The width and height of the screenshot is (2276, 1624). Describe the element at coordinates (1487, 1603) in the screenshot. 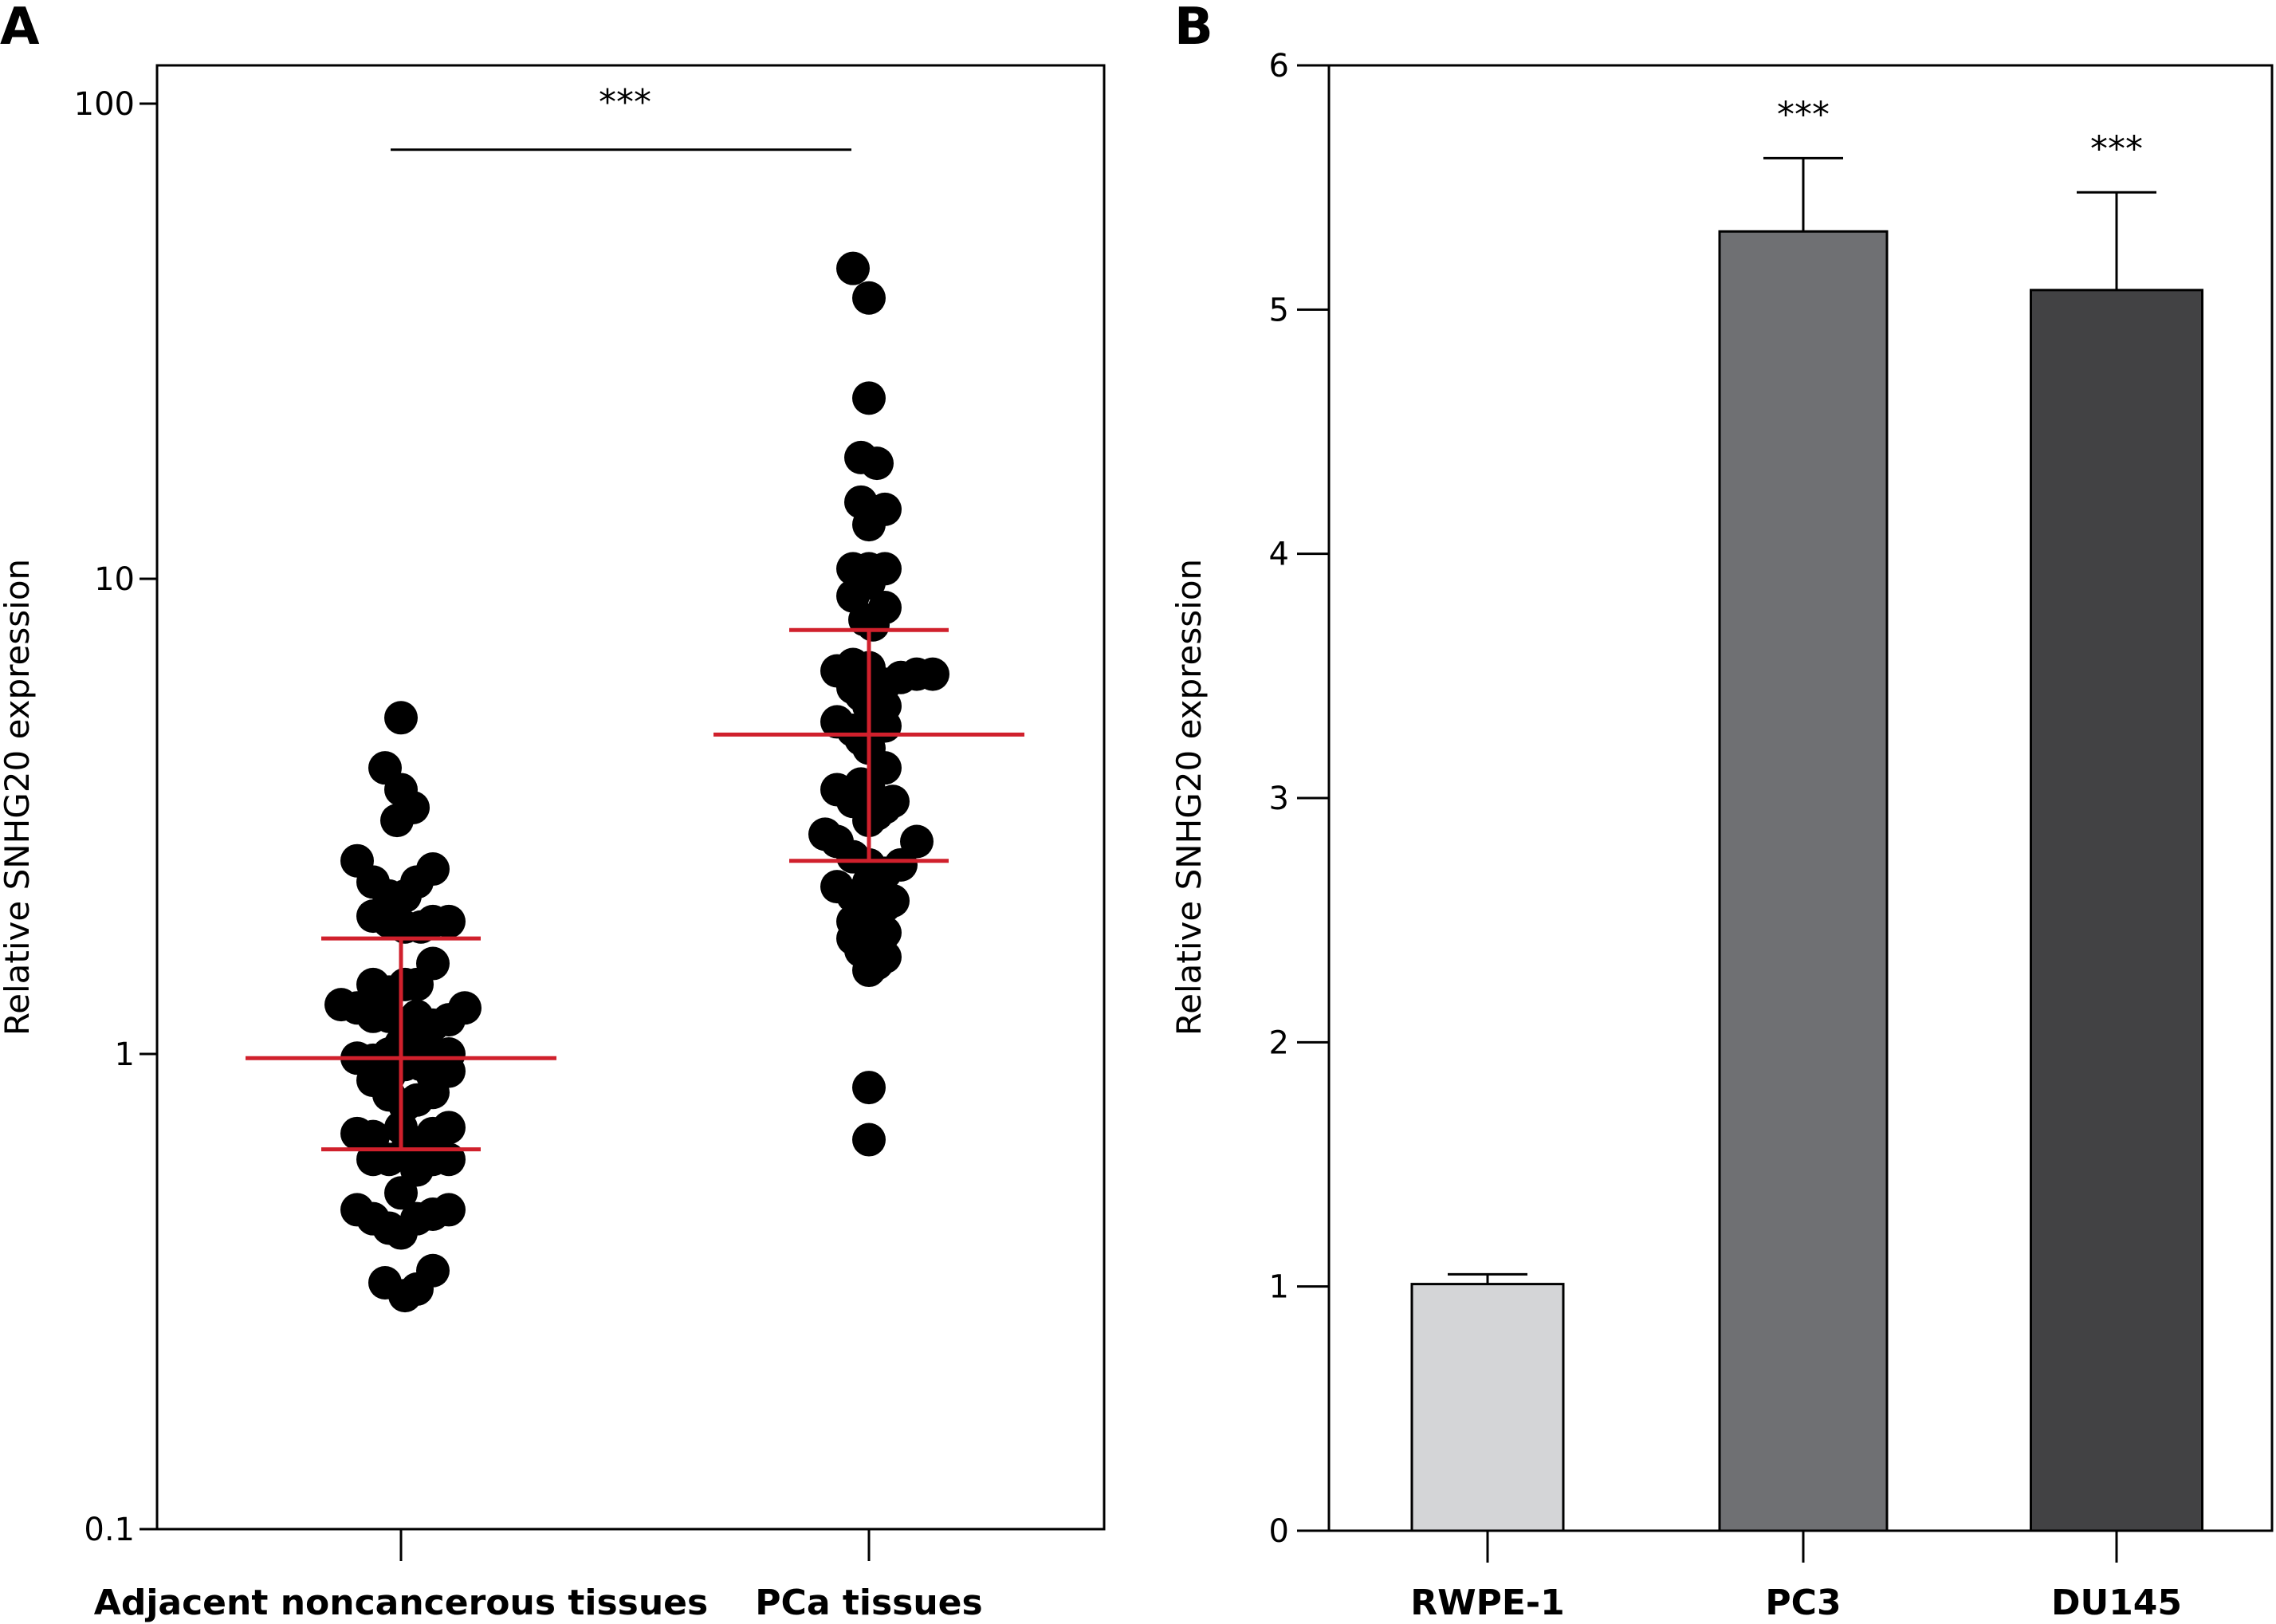

I see `x-category-label-0: RWPE-1` at that location.